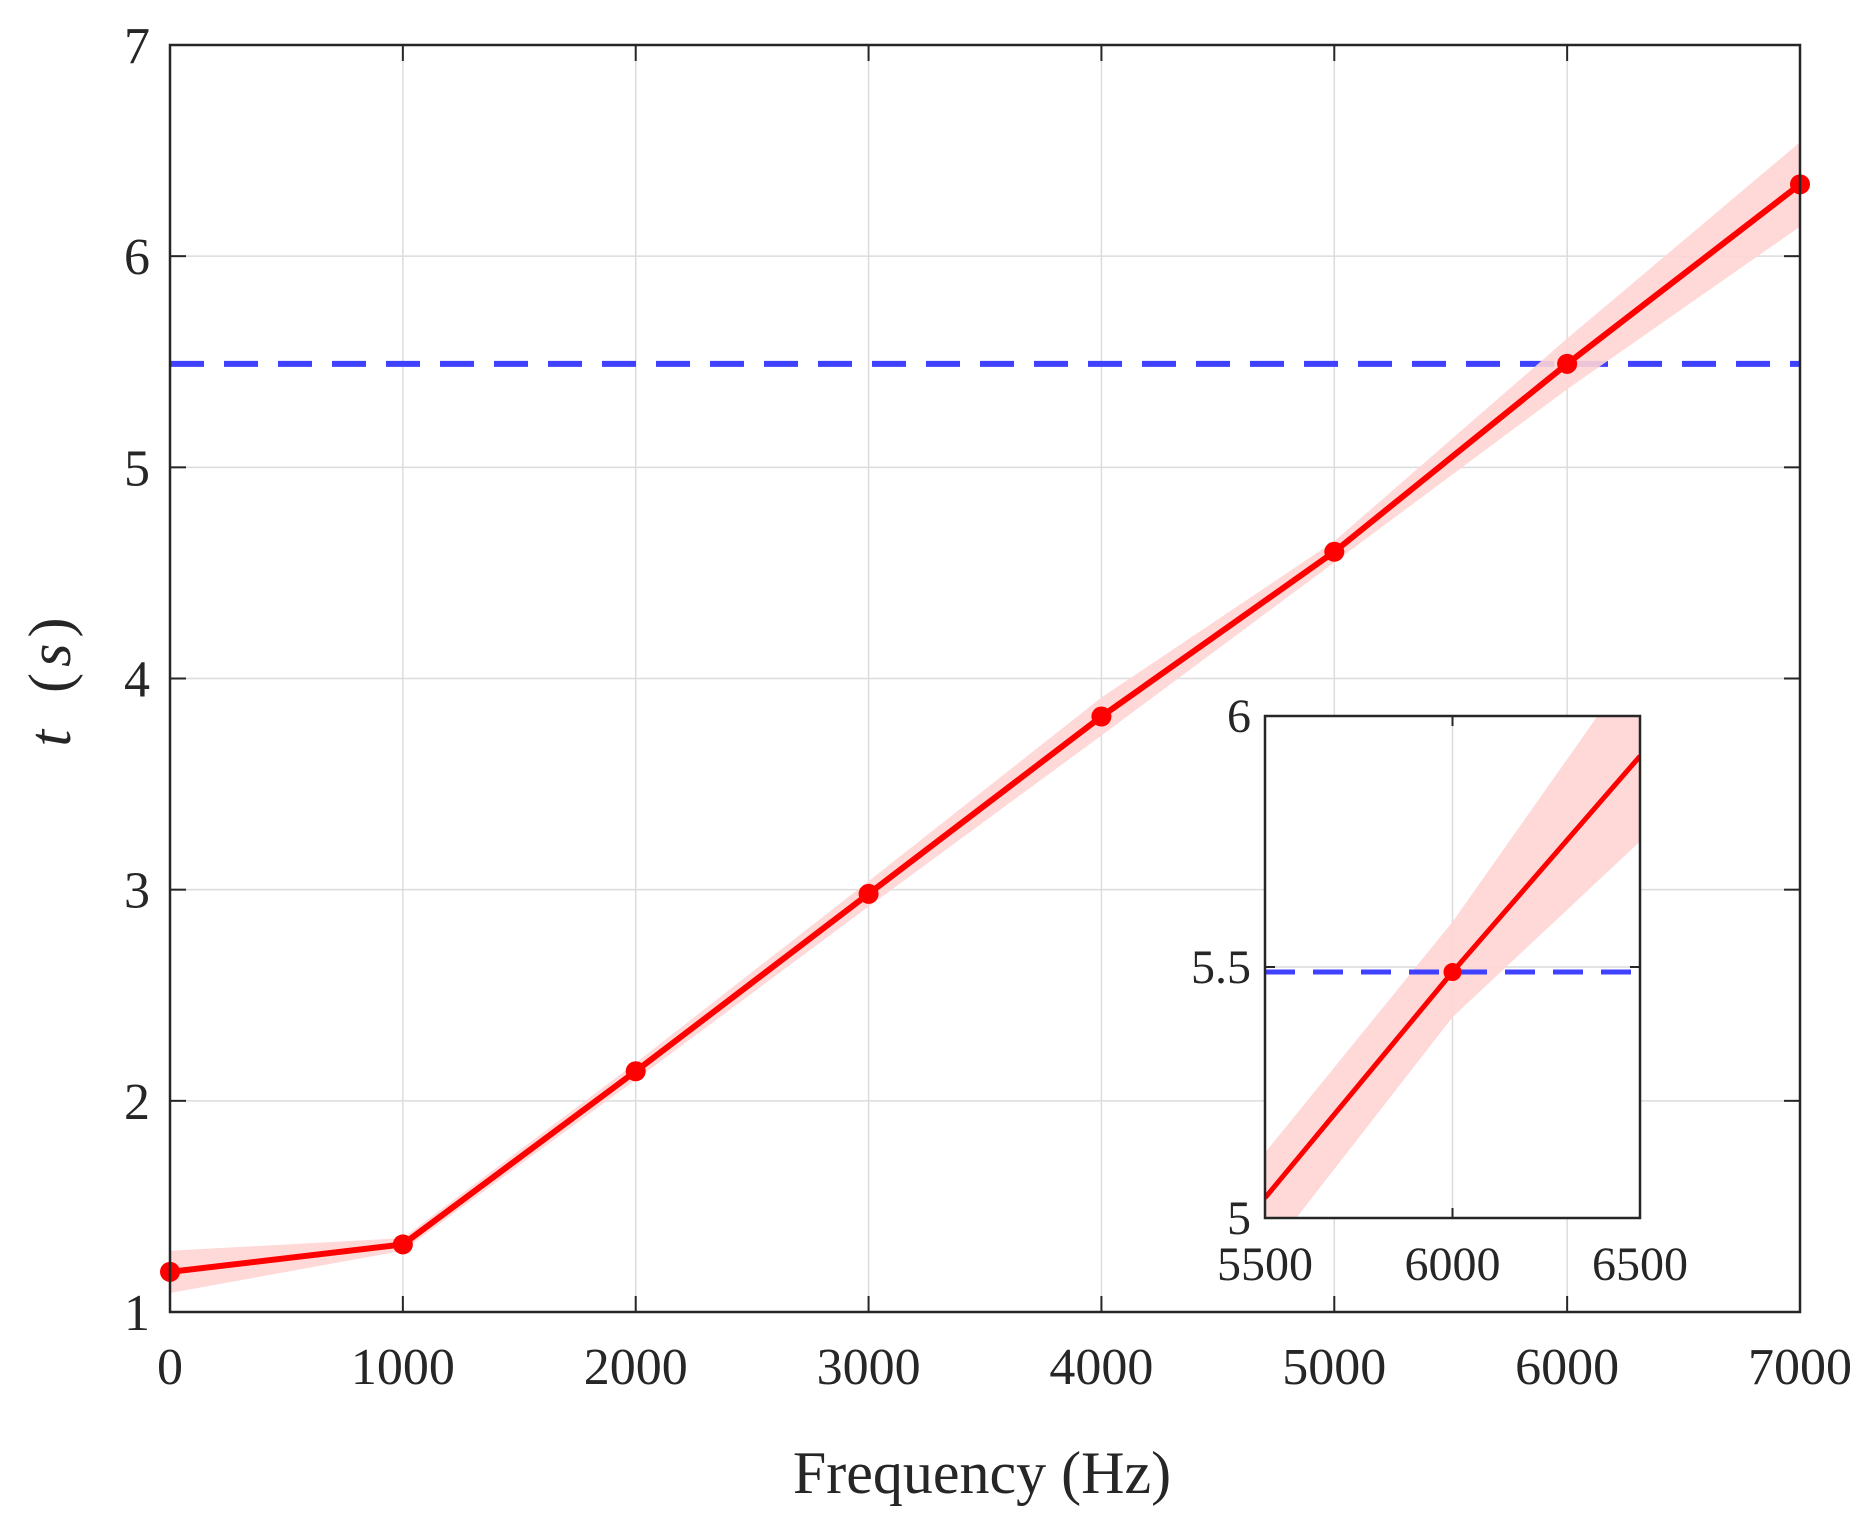 The height and width of the screenshot is (1521, 1869). What do you see at coordinates (1004, 1367) in the screenshot?
I see `main-x-tick-labels: 0 1000 2000 3000 4000 5000 6000 7000` at bounding box center [1004, 1367].